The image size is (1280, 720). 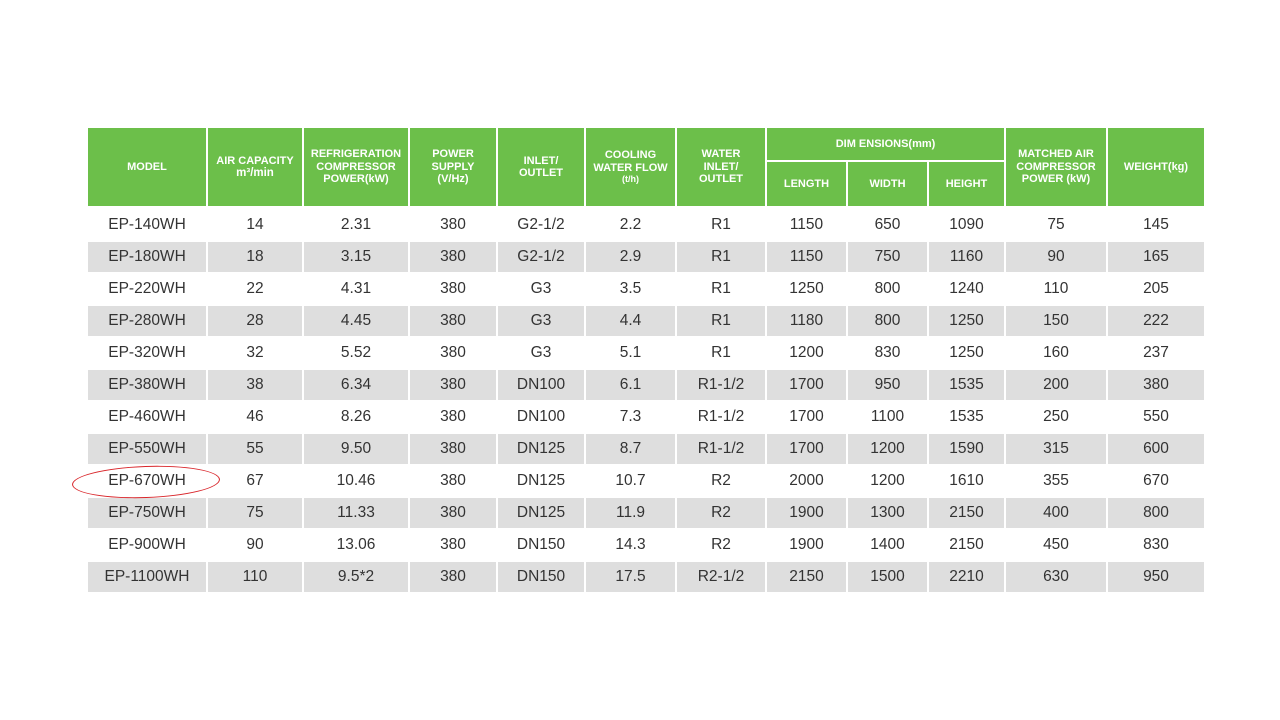 I want to click on cell-width: 1400, so click(x=887, y=545).